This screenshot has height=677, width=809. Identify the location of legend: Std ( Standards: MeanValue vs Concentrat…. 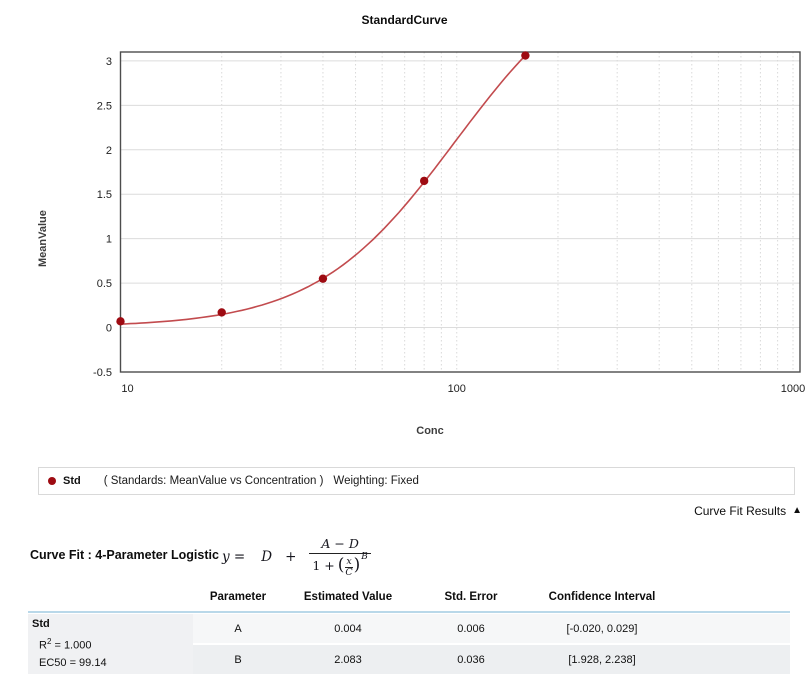
(416, 481).